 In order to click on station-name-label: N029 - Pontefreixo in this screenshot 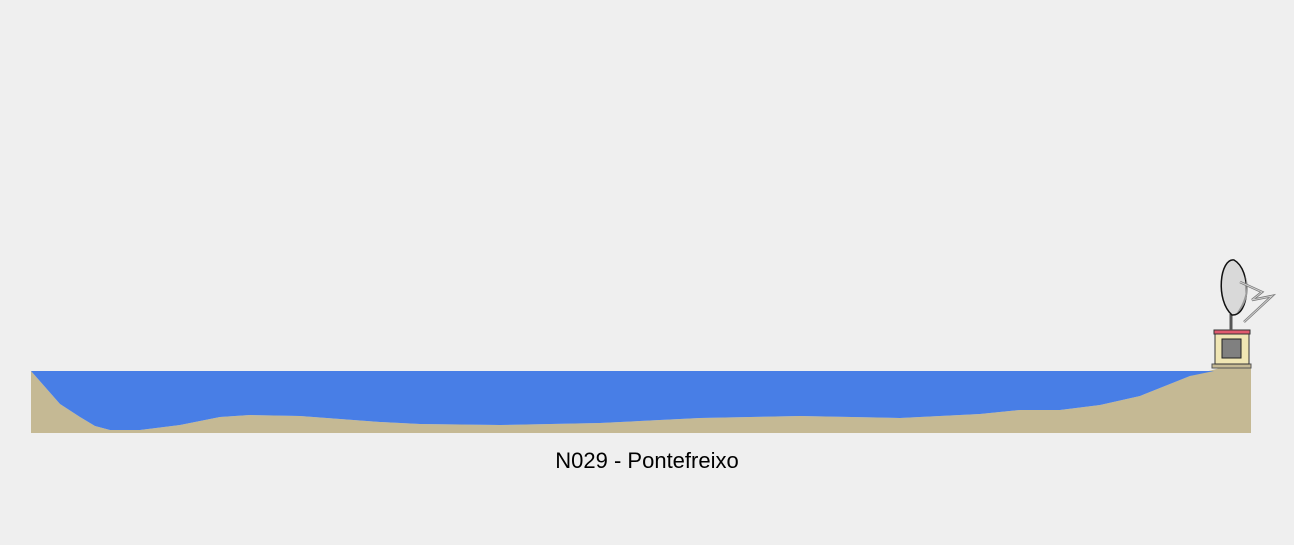, I will do `click(647, 460)`.